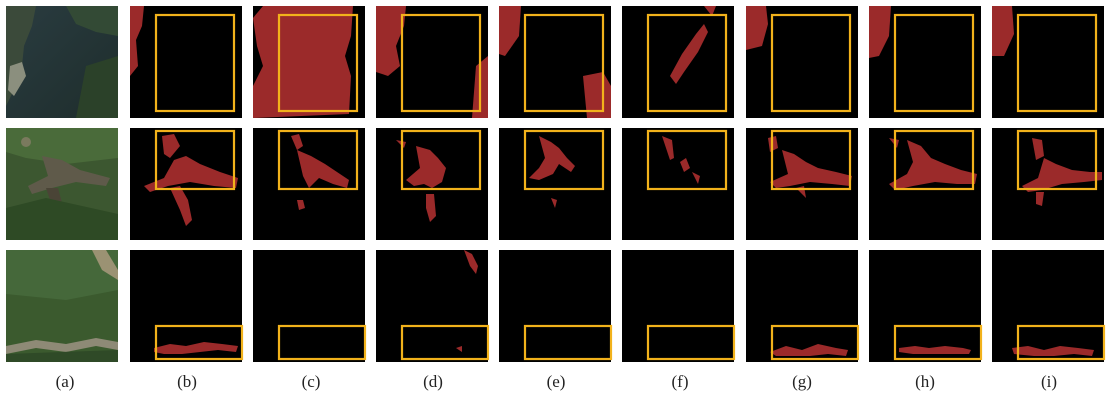 The image size is (1108, 397). I want to click on mask-tile-r1-b, so click(186, 62).